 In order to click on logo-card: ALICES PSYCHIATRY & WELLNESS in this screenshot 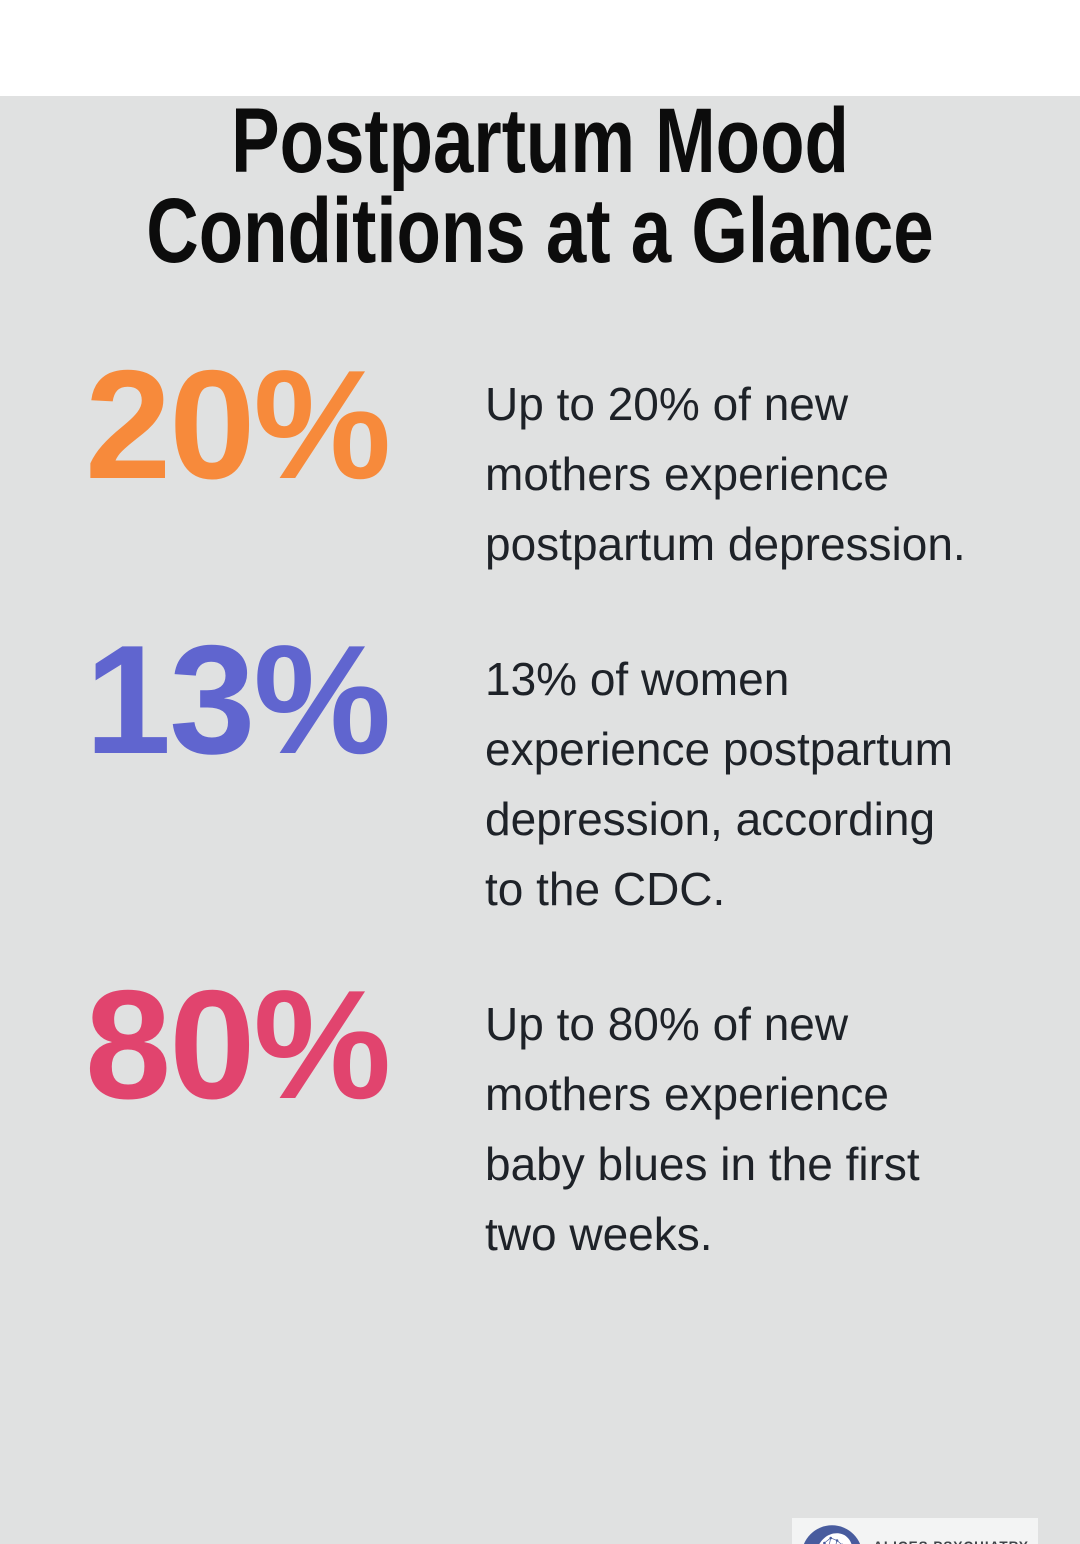, I will do `click(915, 1531)`.